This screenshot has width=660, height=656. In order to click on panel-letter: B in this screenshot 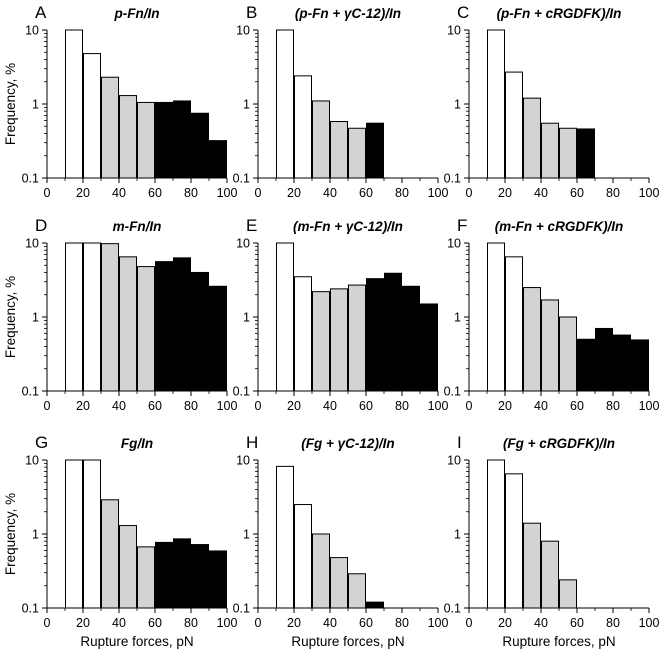, I will do `click(251, 12)`.